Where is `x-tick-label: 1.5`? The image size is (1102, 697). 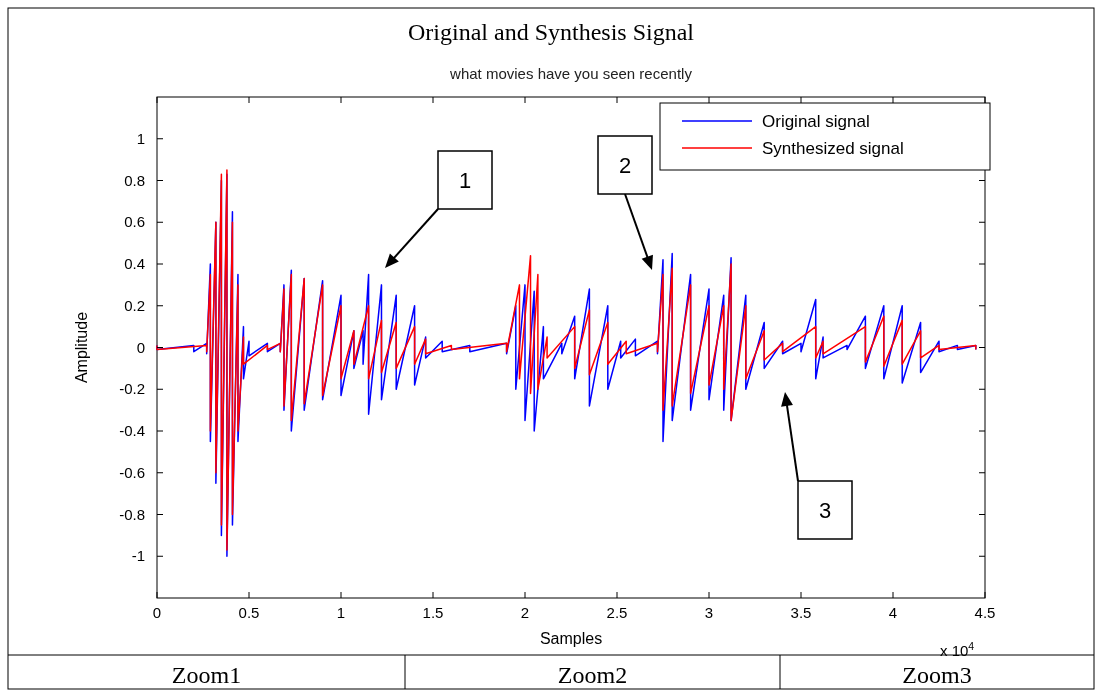 x-tick-label: 1.5 is located at coordinates (433, 612).